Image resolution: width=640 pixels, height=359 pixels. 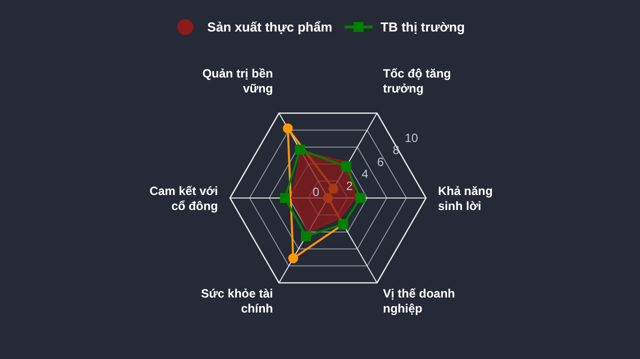 What do you see at coordinates (236, 301) in the screenshot?
I see `spoke-label: Sức khỏe tài chính` at bounding box center [236, 301].